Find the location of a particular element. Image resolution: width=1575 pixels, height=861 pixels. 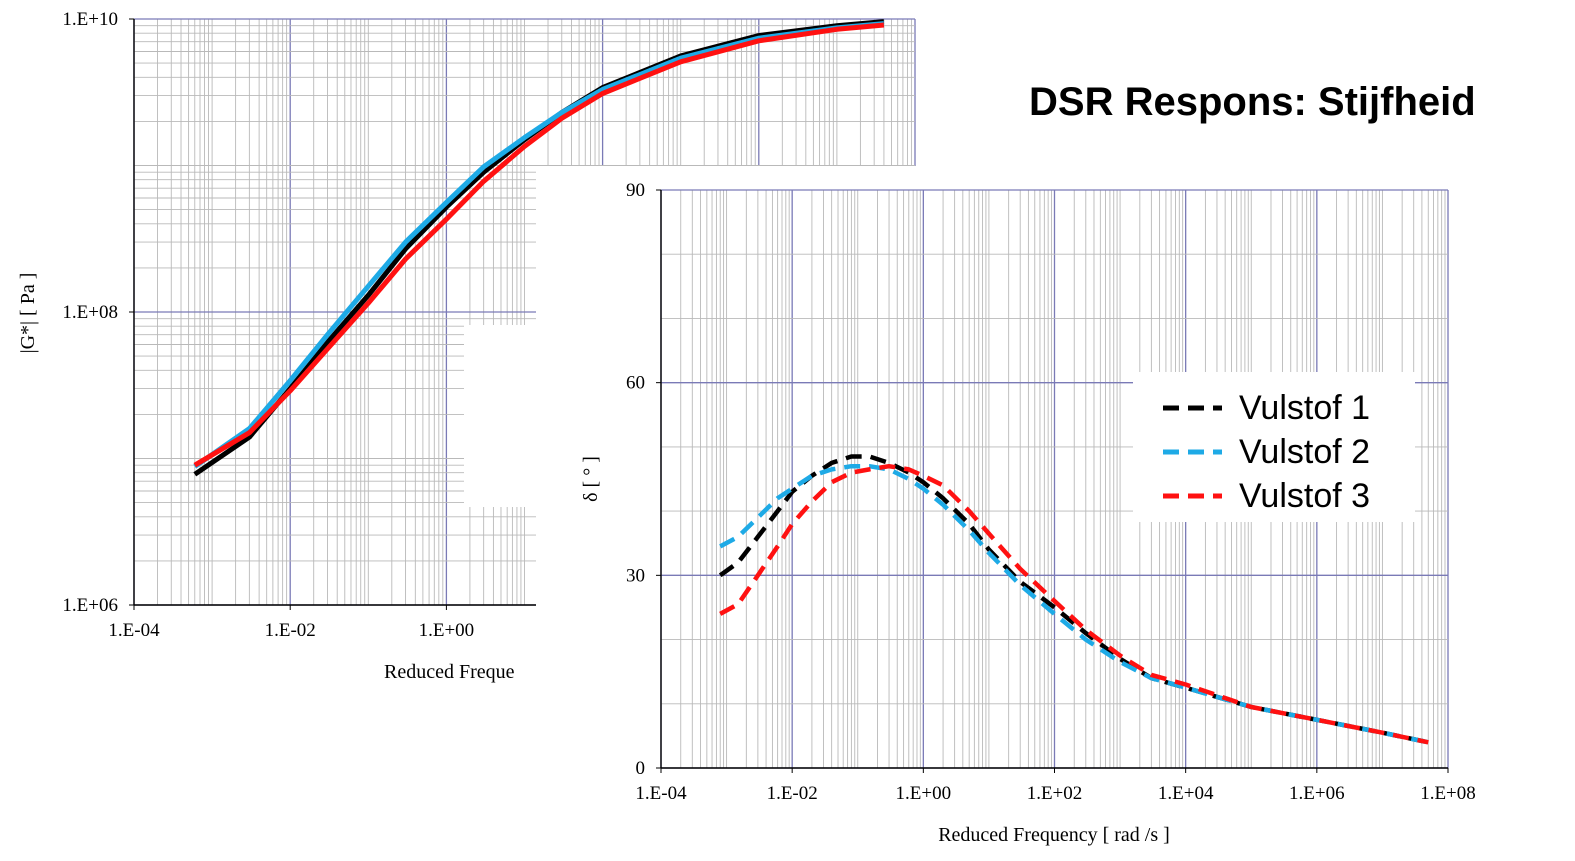

y-tick-label: 90 is located at coordinates (635, 190).